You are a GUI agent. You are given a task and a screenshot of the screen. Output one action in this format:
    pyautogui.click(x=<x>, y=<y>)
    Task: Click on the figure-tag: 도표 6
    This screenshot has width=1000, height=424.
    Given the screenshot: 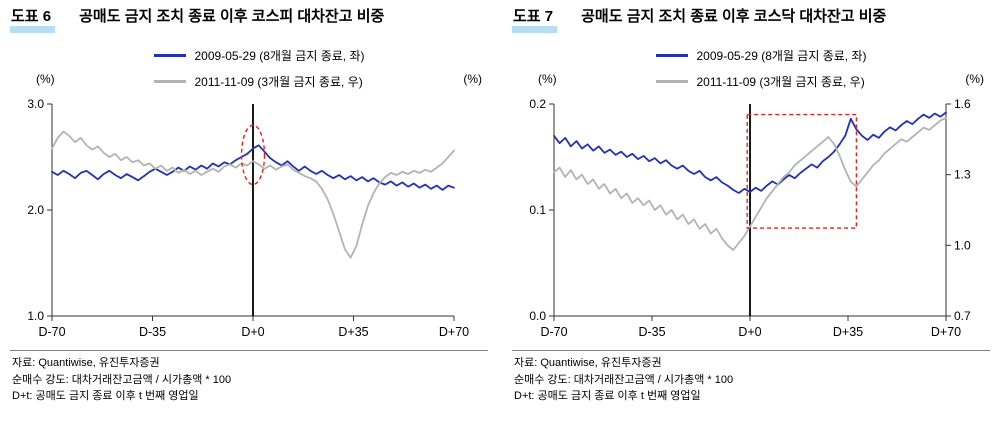 What is the action you would take?
    pyautogui.click(x=33, y=20)
    